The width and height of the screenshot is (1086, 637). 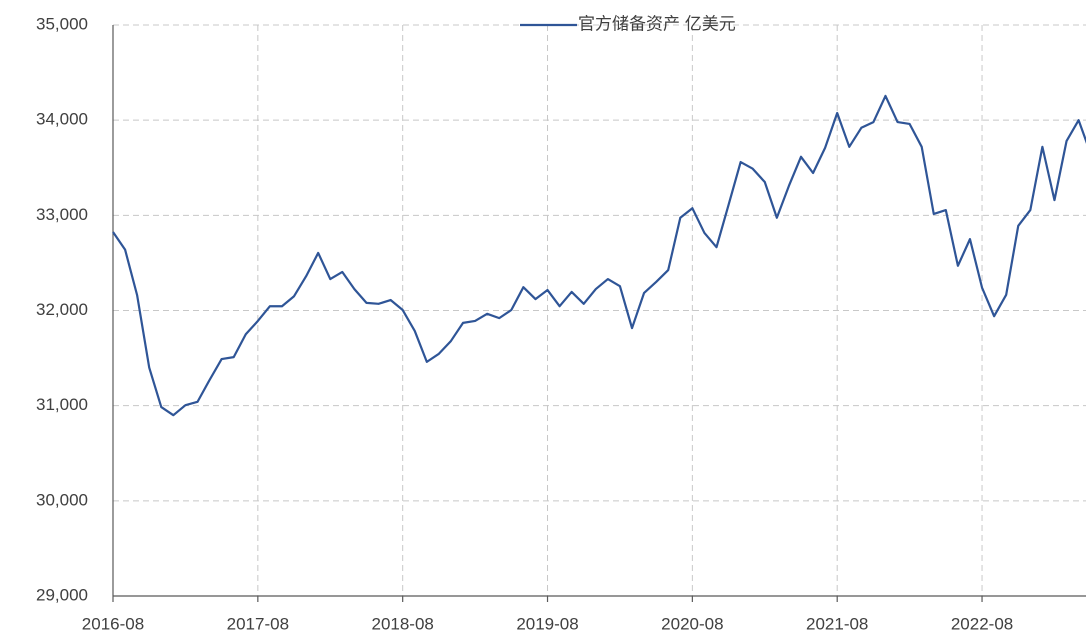 What do you see at coordinates (62, 23) in the screenshot?
I see `y-tick-label: 35,000` at bounding box center [62, 23].